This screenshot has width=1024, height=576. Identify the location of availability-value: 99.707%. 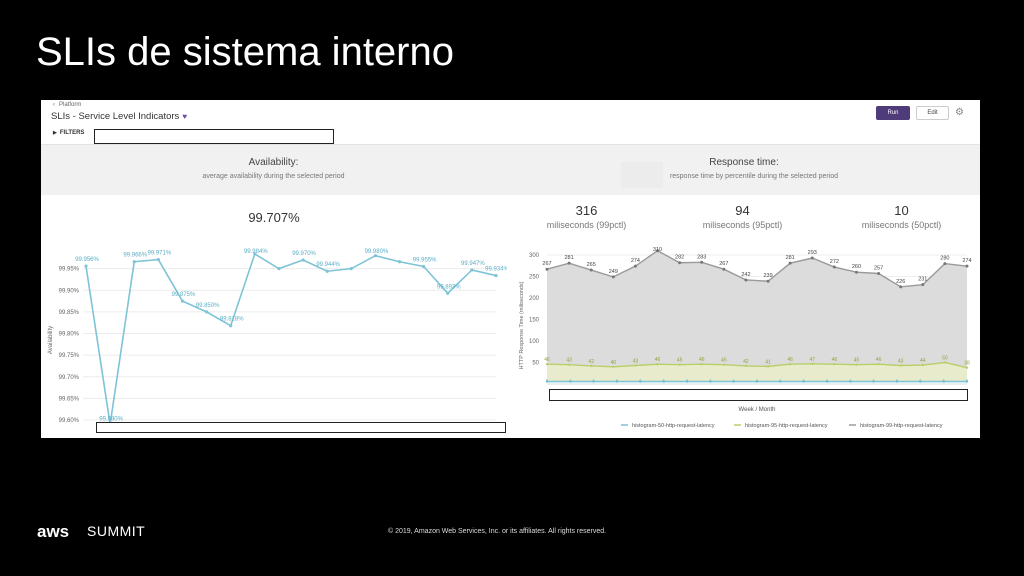
(274, 217).